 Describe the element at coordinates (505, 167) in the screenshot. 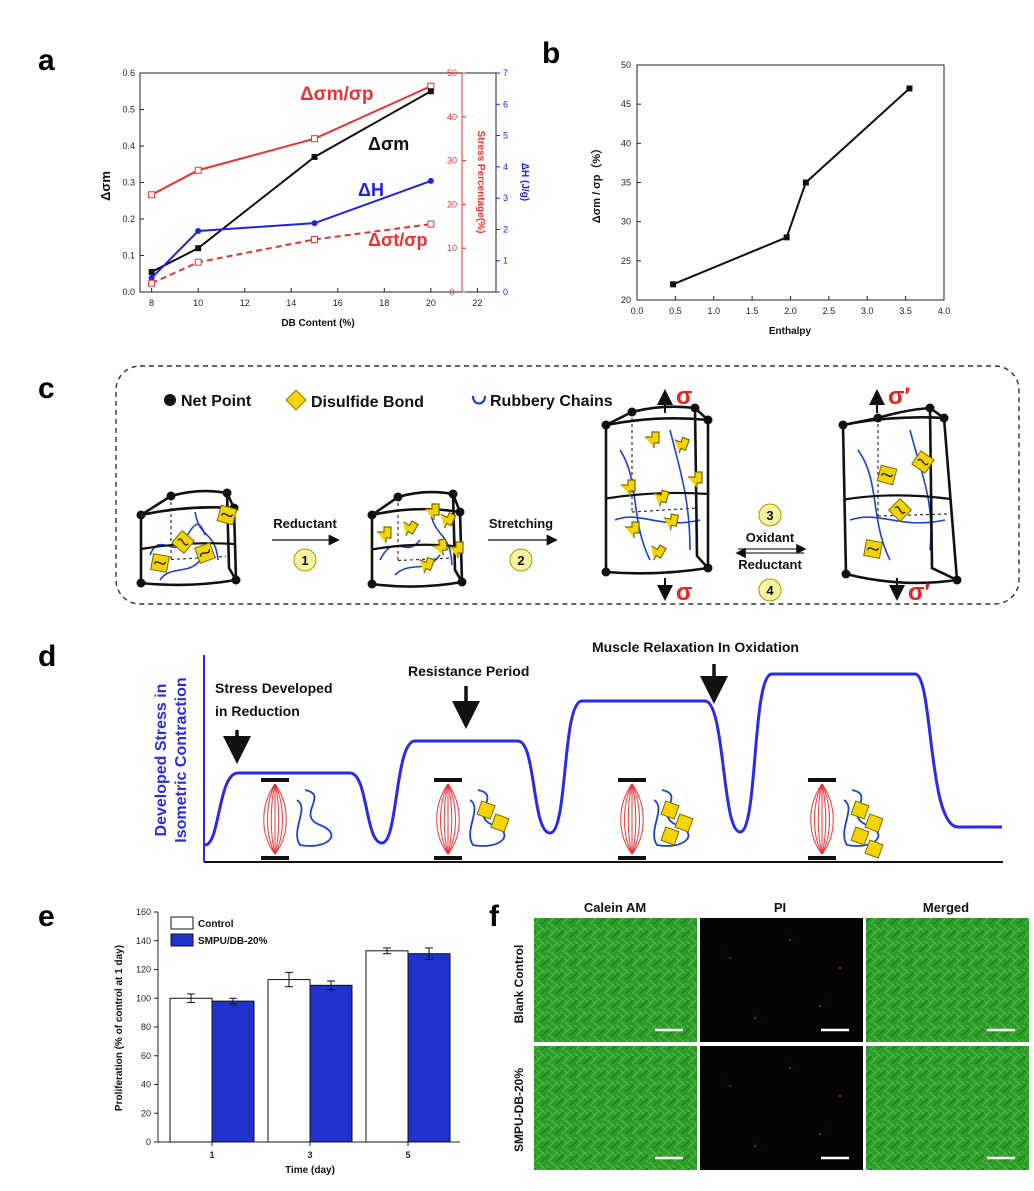

I see `chart-a-right2-tick-label: 4` at that location.